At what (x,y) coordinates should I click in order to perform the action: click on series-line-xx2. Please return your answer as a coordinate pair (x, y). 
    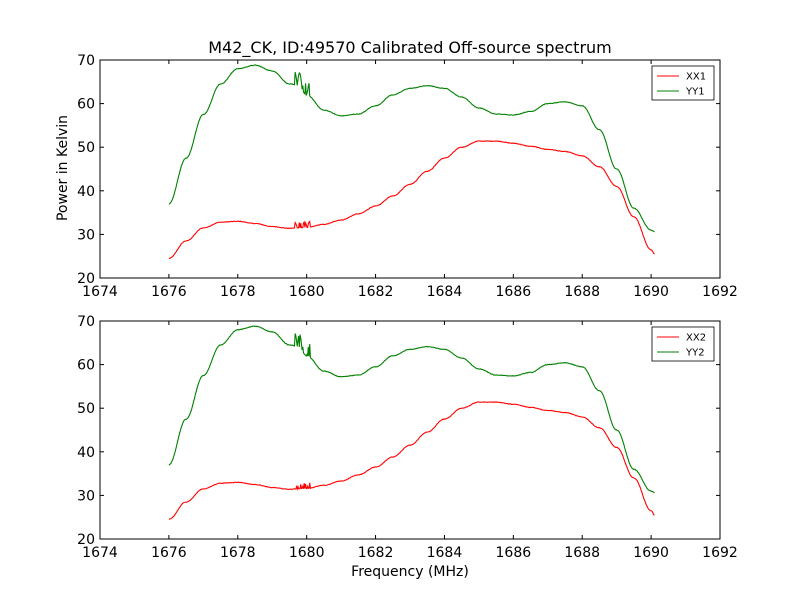
    Looking at the image, I should click on (411, 460).